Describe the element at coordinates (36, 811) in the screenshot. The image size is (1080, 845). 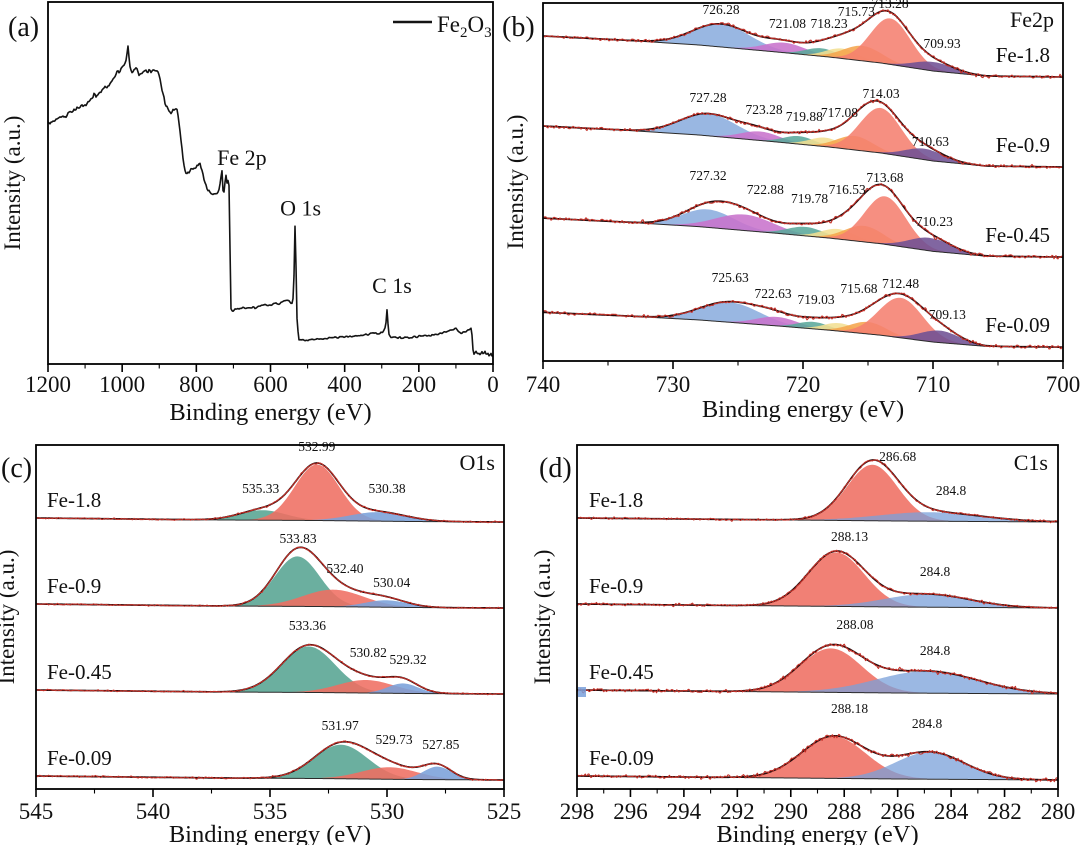
I see `x-tick-label: 545` at that location.